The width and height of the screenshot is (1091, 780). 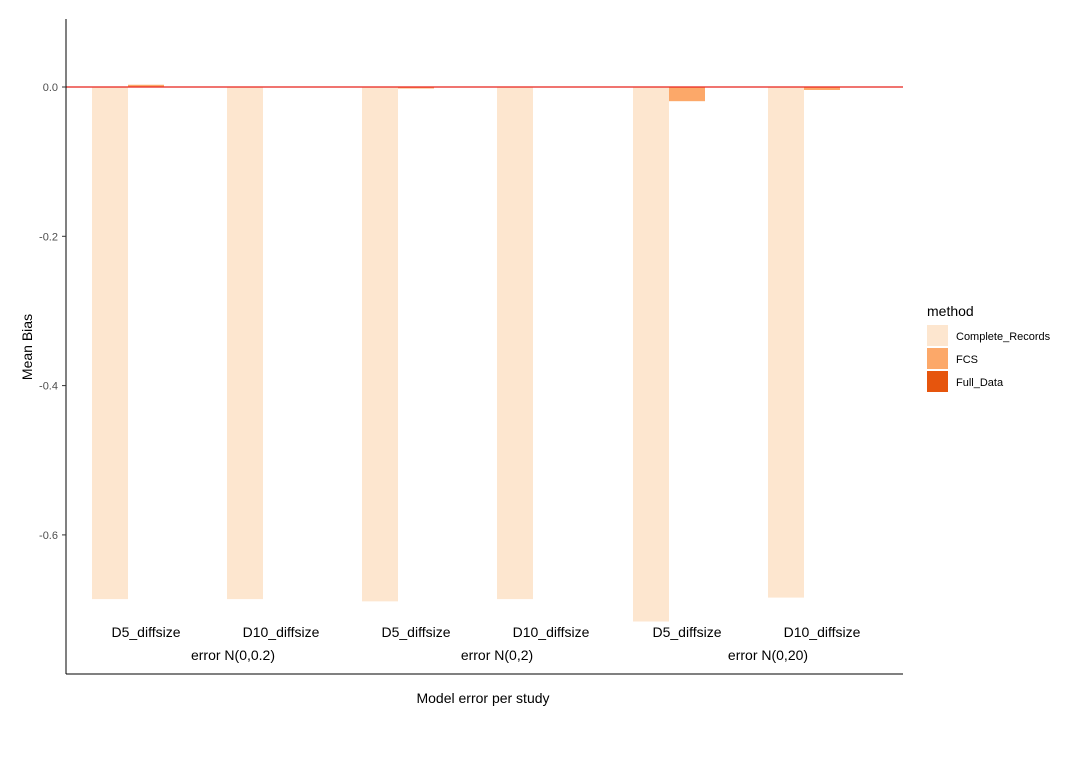 I want to click on legend-key-complete-records, so click(x=937, y=335).